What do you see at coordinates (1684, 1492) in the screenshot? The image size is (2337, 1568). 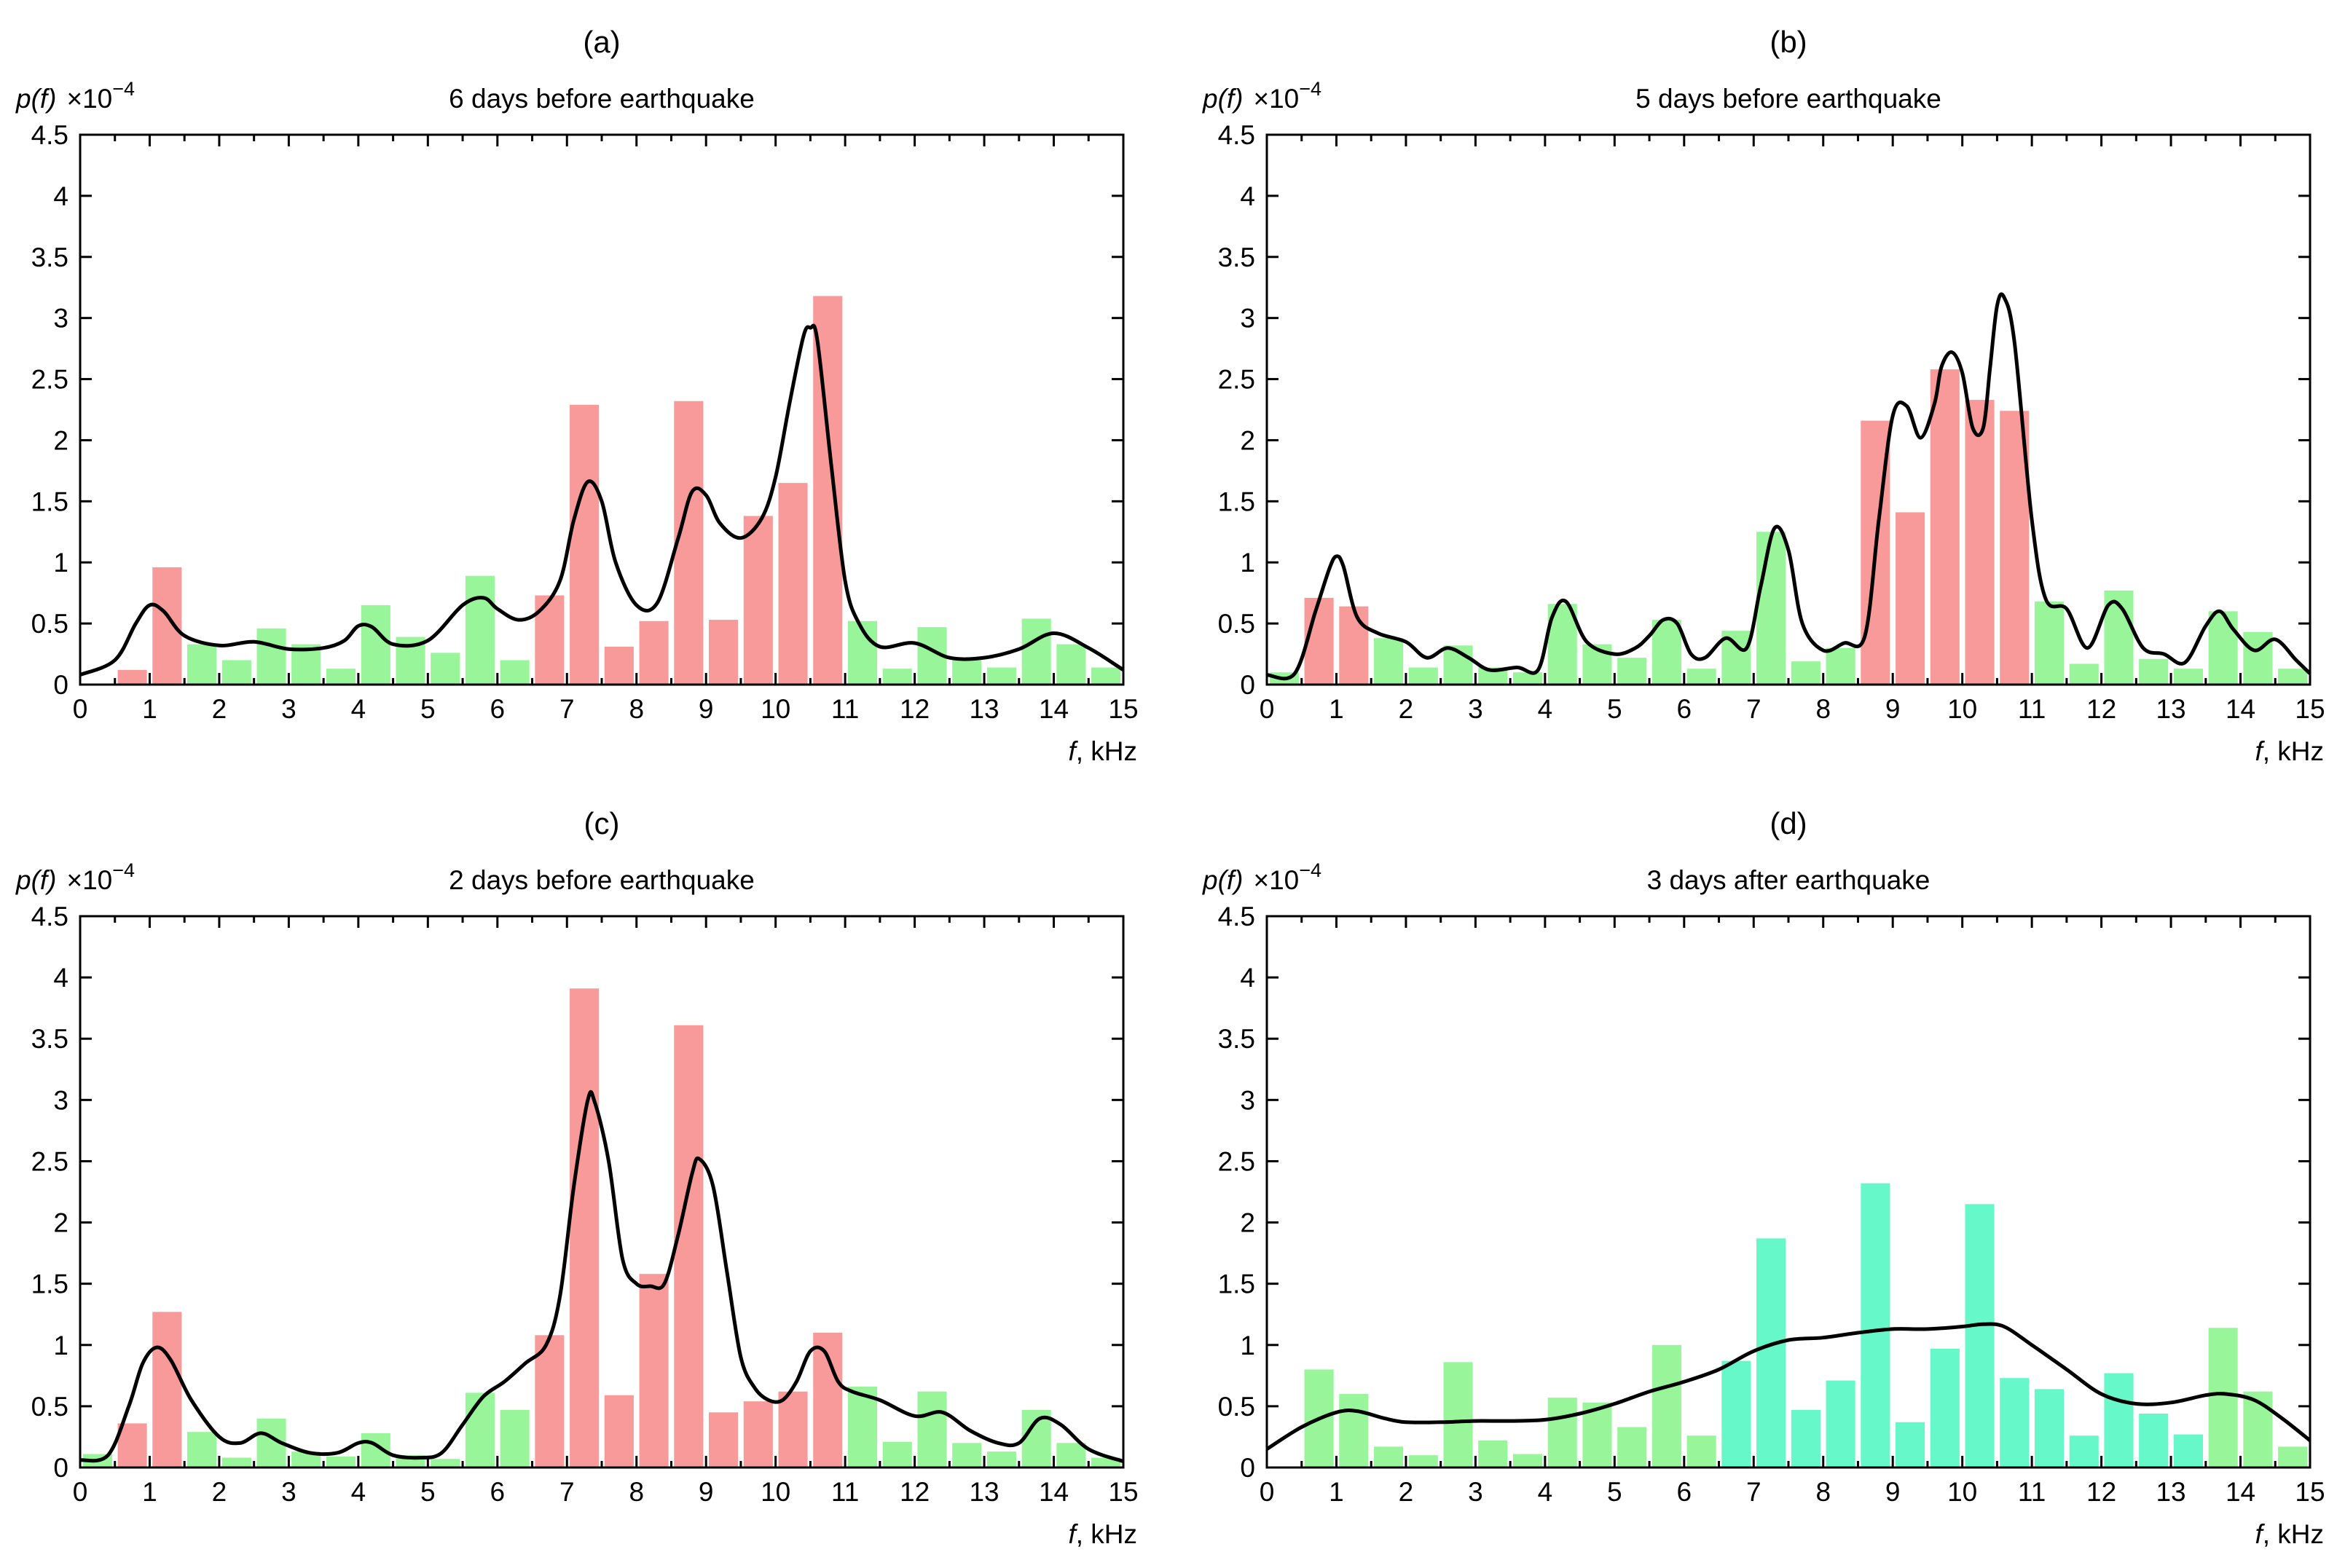 I see `x-tick-label: 6` at bounding box center [1684, 1492].